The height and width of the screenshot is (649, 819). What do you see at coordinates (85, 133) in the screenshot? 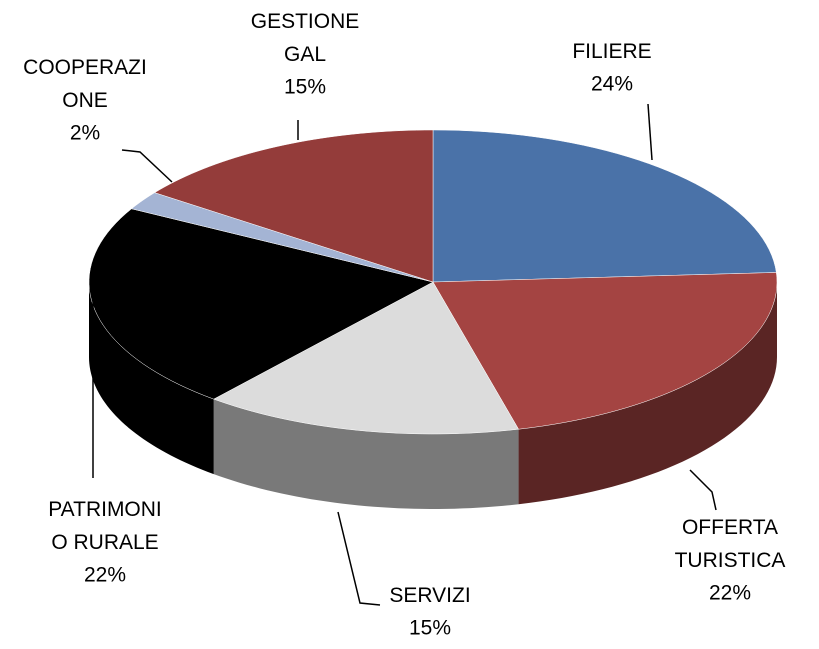
I see `value-label: 2%` at bounding box center [85, 133].